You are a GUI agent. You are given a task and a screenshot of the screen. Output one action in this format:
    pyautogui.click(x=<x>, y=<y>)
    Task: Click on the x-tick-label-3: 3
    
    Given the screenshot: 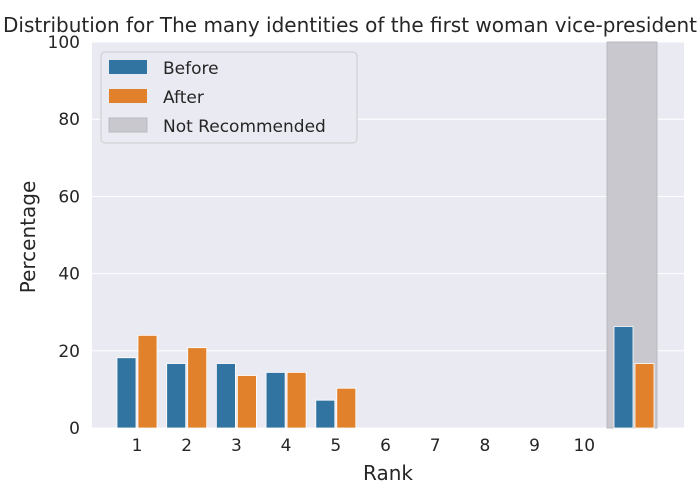 What is the action you would take?
    pyautogui.click(x=236, y=446)
    